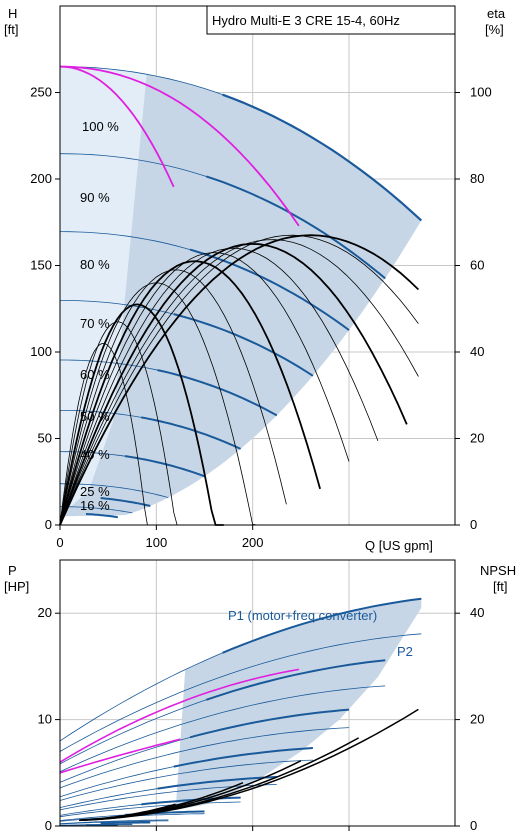  I want to click on speed-label-25: 25 %, so click(95, 491).